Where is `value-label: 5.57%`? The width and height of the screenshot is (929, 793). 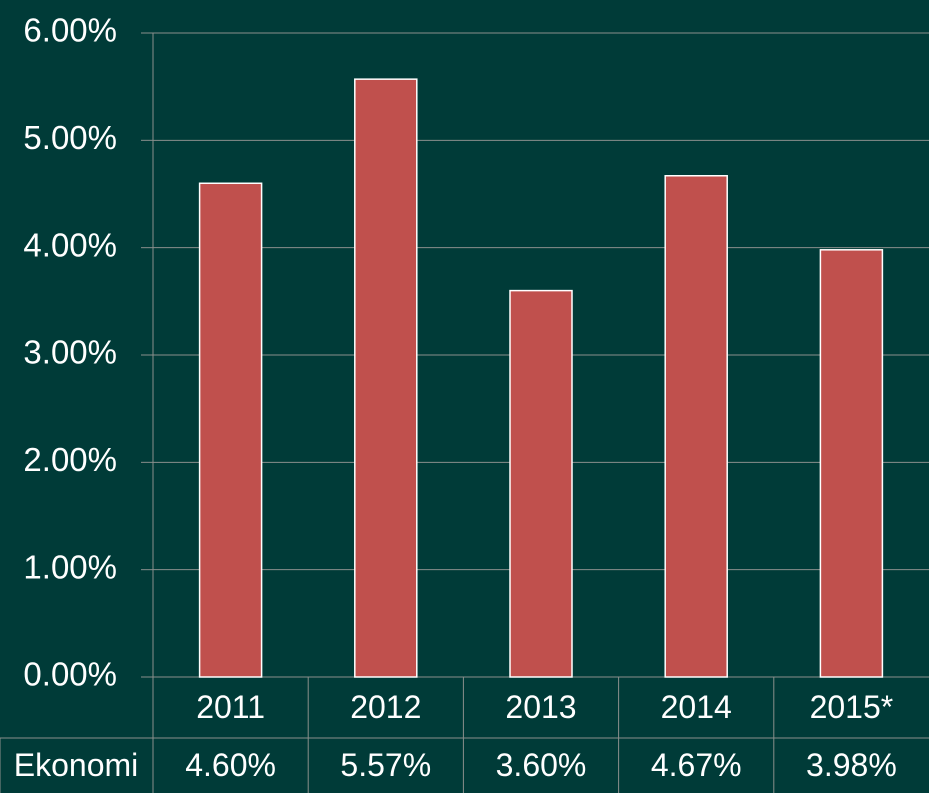
value-label: 5.57% is located at coordinates (385, 765).